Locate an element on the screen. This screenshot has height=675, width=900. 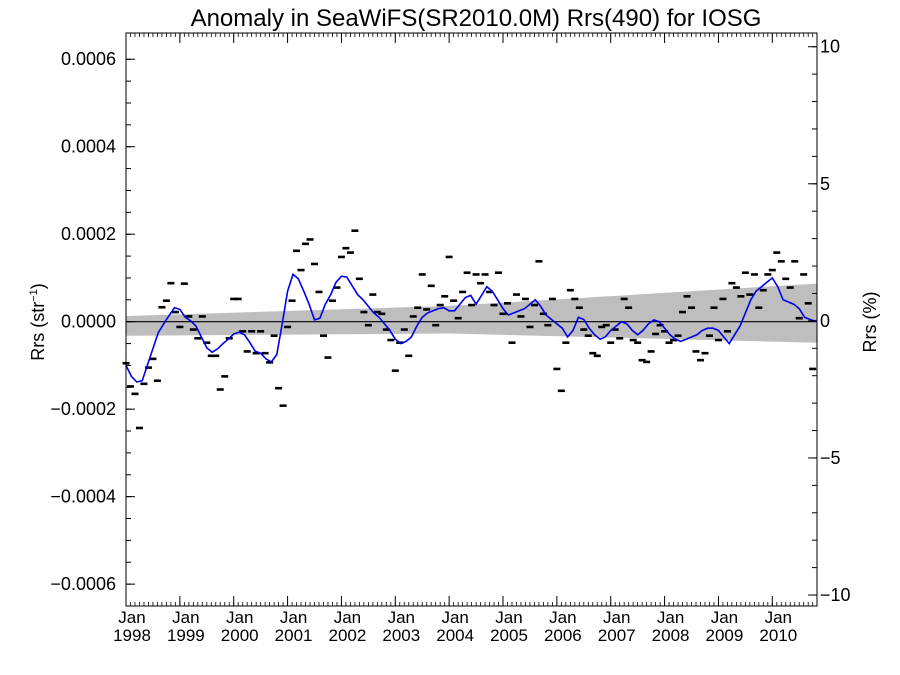
smoothed-series-line is located at coordinates (471, 328).